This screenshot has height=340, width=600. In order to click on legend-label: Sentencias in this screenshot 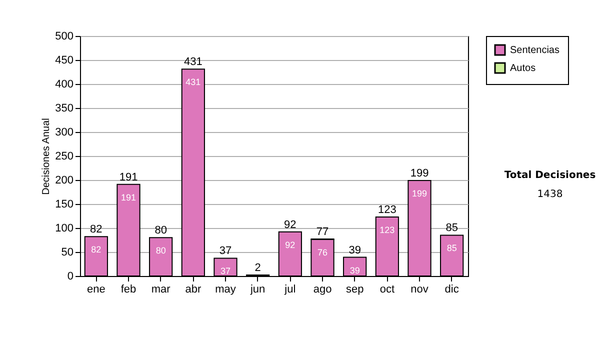, I will do `click(535, 50)`.